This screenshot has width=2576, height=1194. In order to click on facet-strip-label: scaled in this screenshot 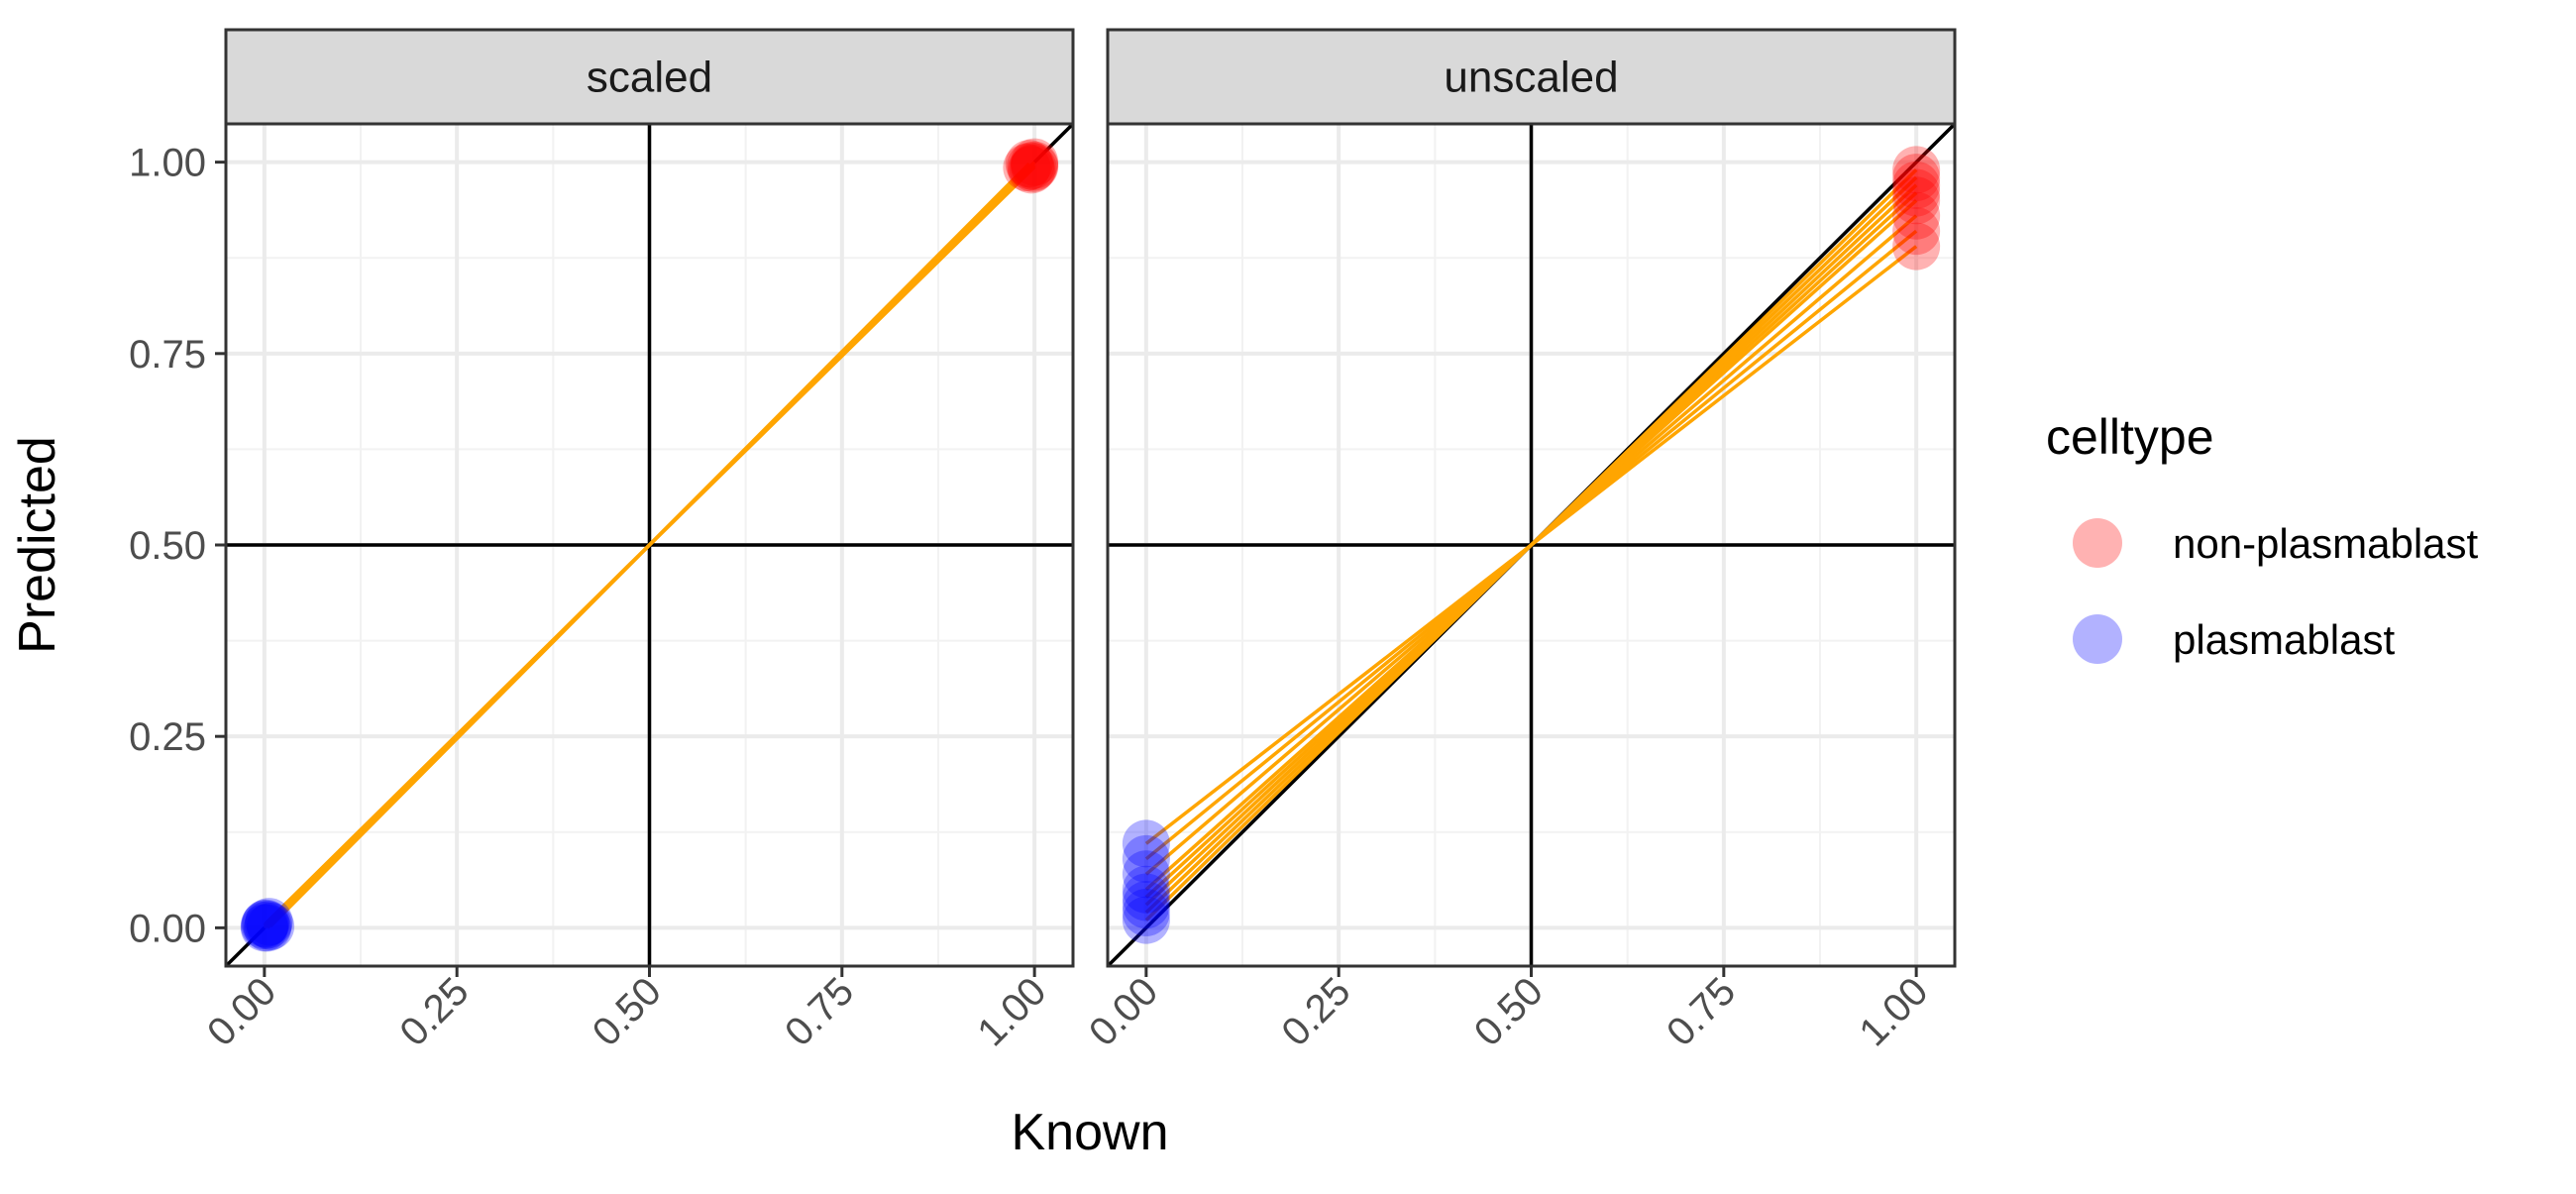, I will do `click(649, 78)`.